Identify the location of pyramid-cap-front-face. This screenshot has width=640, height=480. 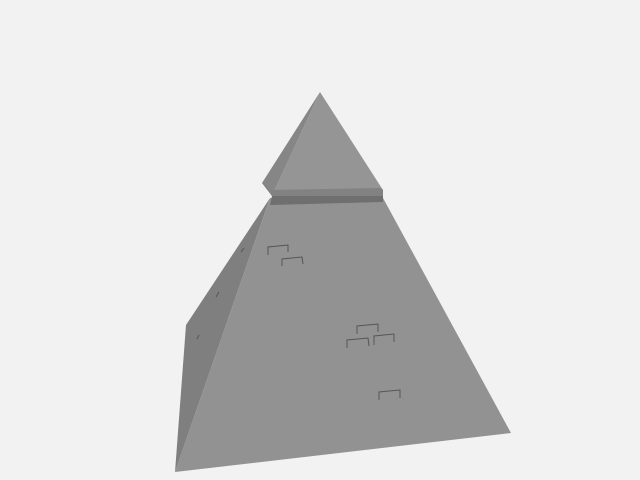
(327, 144).